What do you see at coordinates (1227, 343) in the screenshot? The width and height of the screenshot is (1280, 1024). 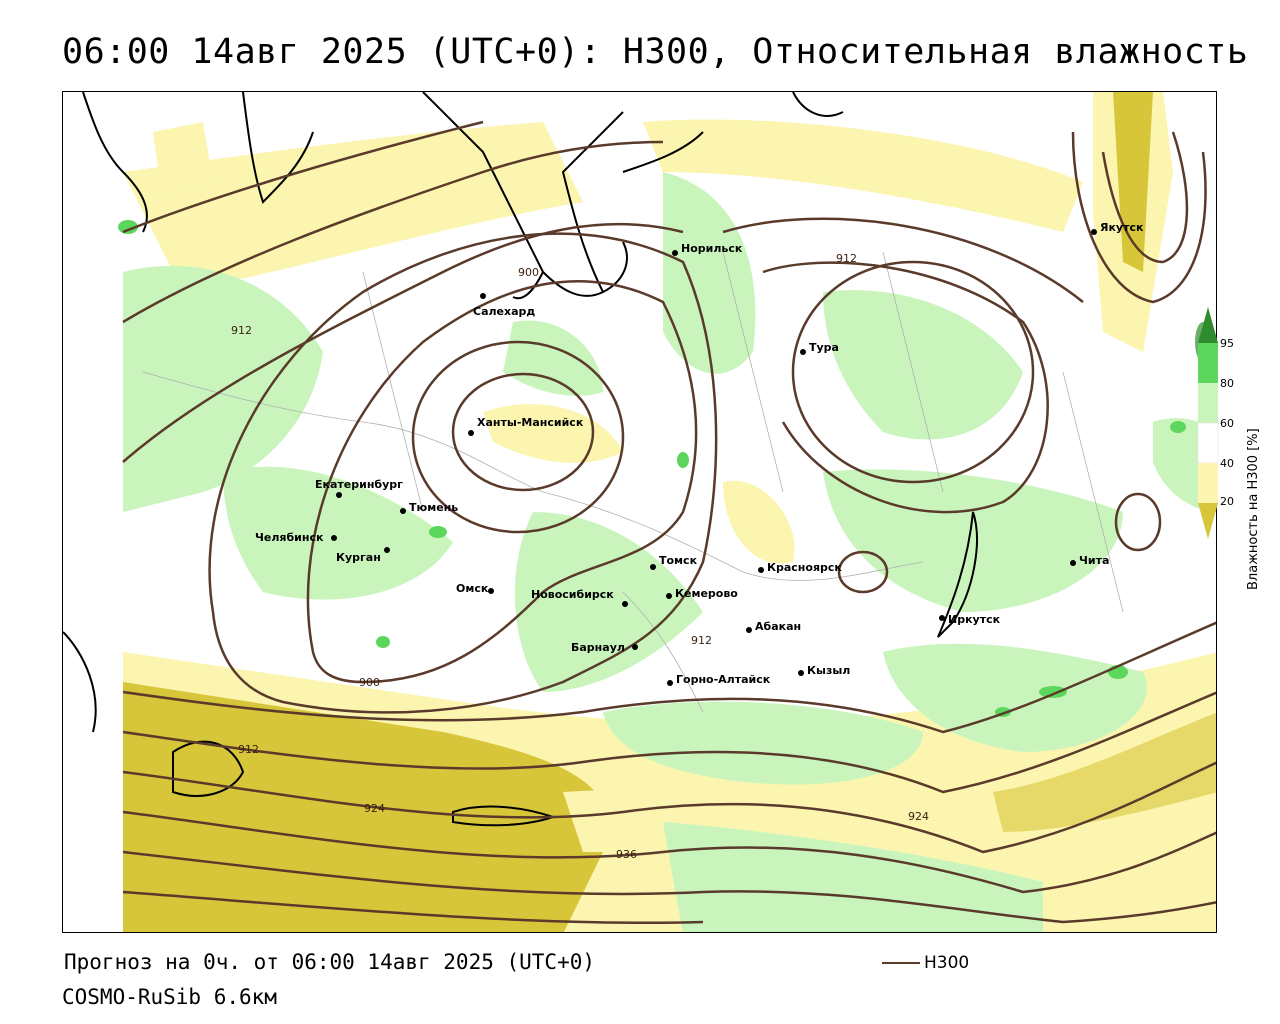 I see `legend-tick: 95` at bounding box center [1227, 343].